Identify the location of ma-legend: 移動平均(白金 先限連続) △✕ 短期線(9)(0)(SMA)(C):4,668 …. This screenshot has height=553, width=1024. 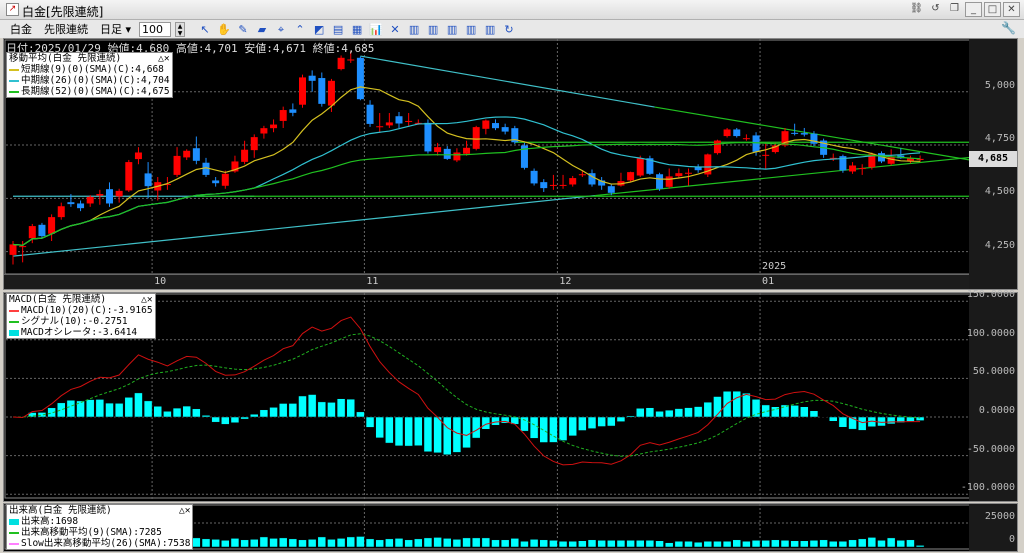
(89, 75).